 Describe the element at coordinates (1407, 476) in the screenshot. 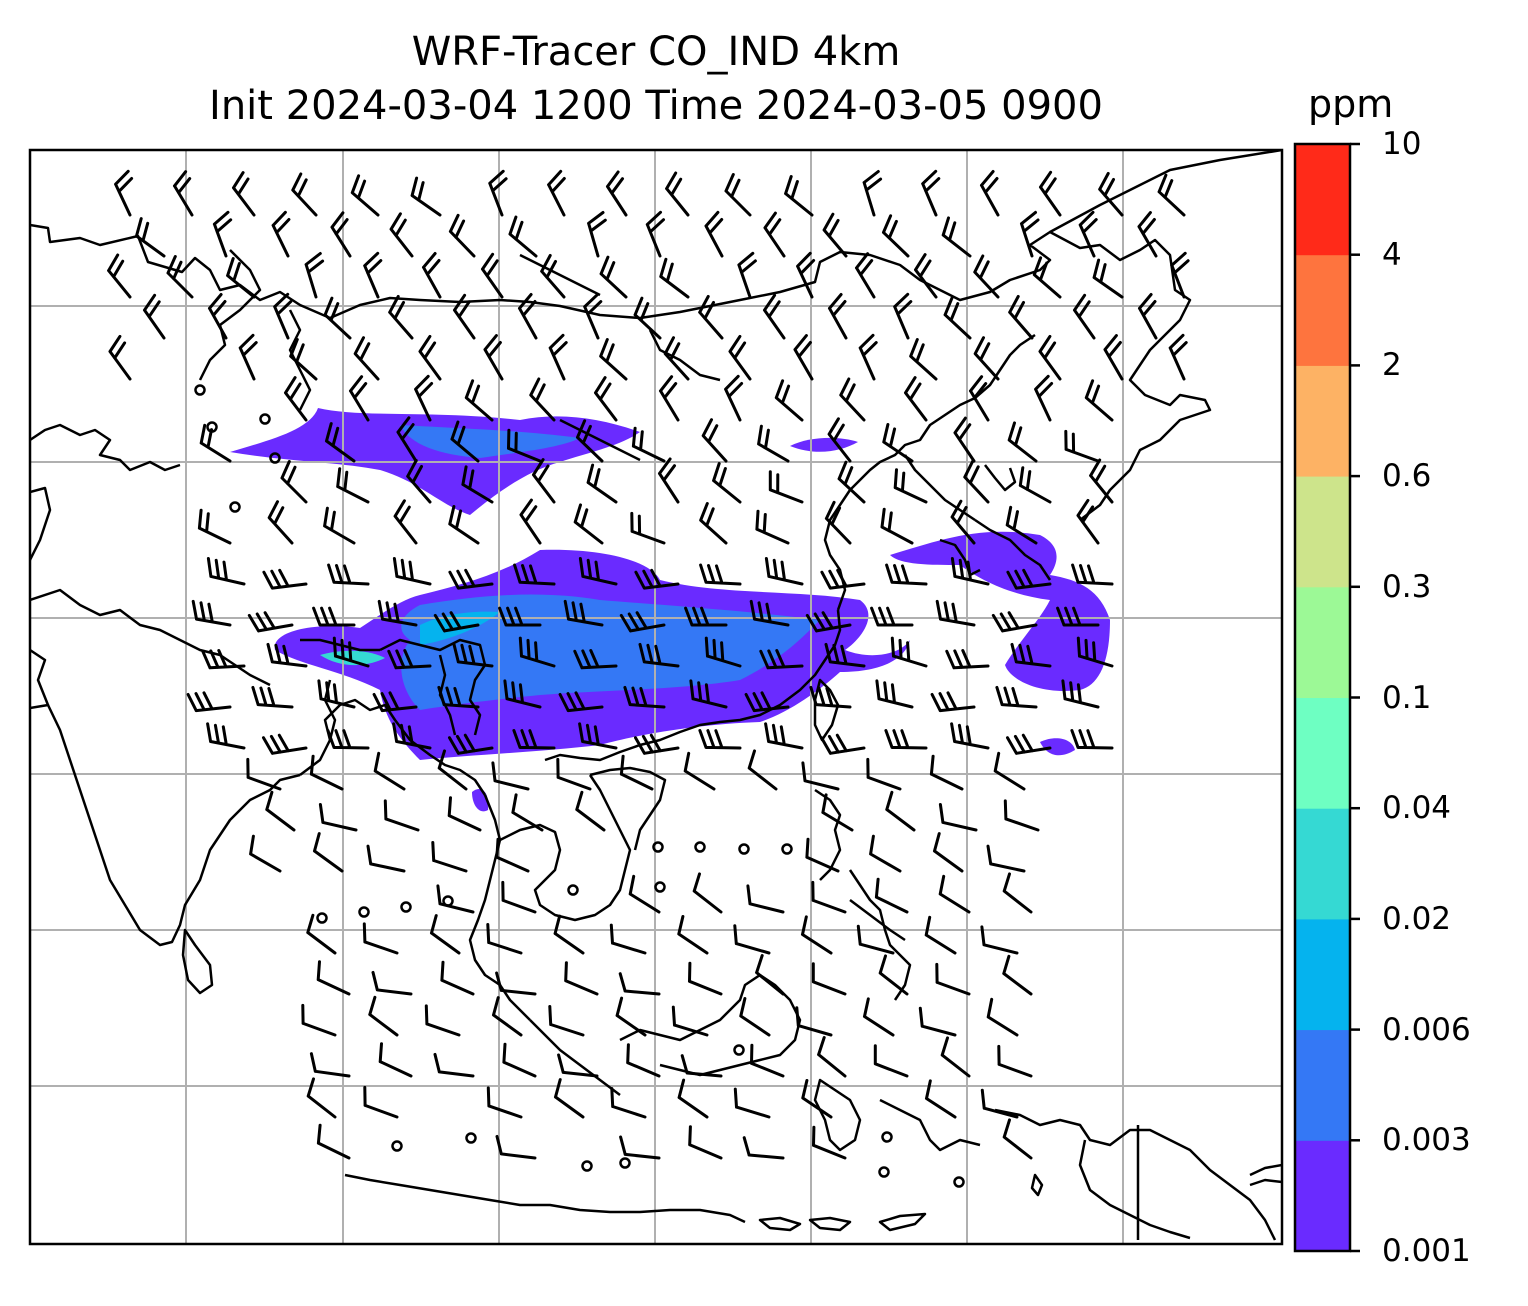

I see `colorbar-tick-label: 0.6` at that location.